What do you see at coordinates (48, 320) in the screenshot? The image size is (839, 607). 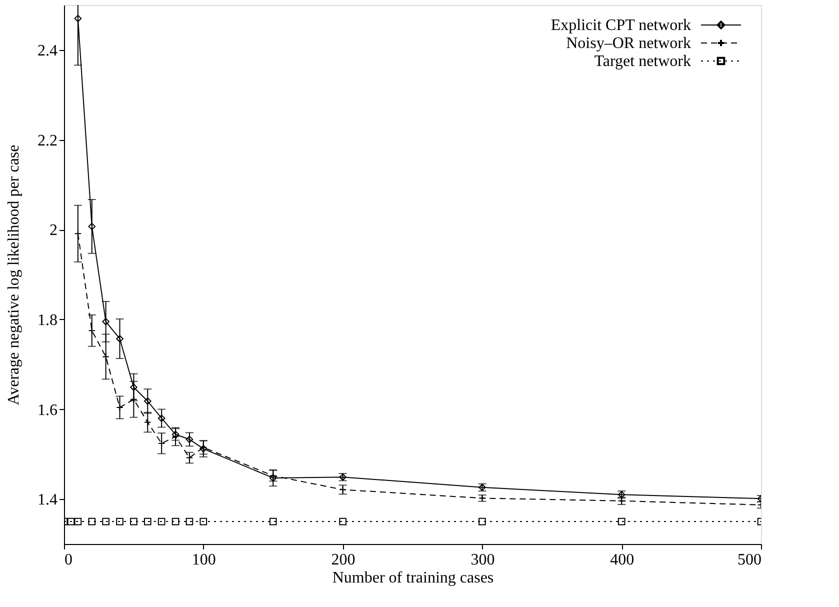 I see `y-tick-label: 1.8` at bounding box center [48, 320].